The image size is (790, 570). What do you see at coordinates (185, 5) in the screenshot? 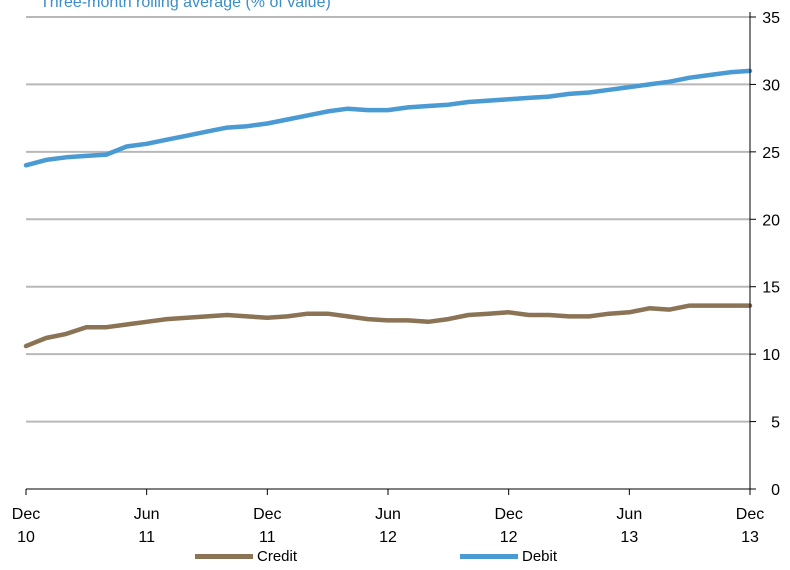
I see `chart-title: Three-month rolling average (% of value)` at bounding box center [185, 5].